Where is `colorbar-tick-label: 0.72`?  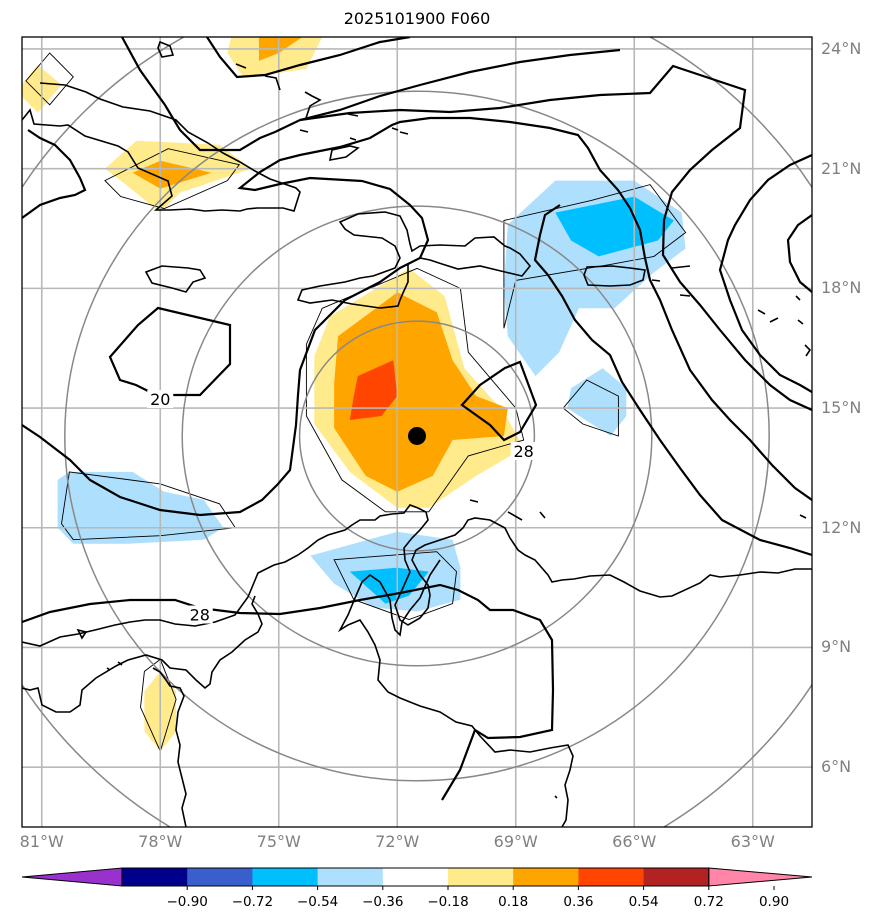 colorbar-tick-label: 0.72 is located at coordinates (708, 902).